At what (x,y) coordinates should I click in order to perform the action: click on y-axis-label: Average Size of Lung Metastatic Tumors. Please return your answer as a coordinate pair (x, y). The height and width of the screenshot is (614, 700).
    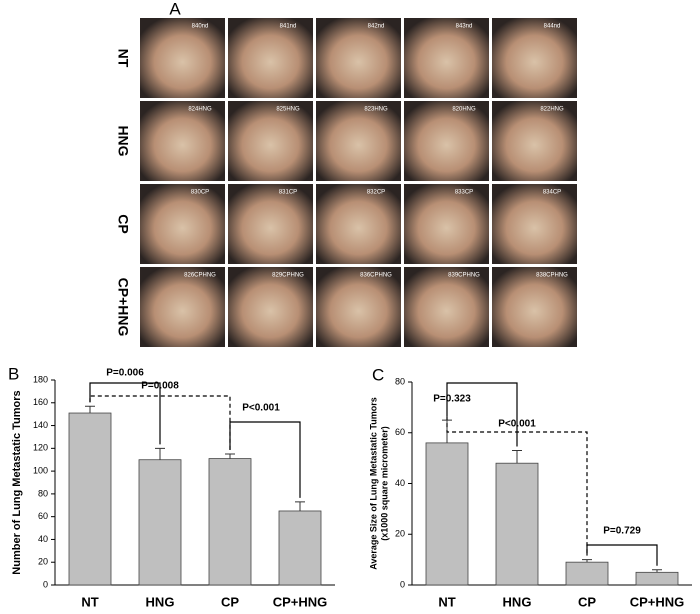
    Looking at the image, I should click on (373, 483).